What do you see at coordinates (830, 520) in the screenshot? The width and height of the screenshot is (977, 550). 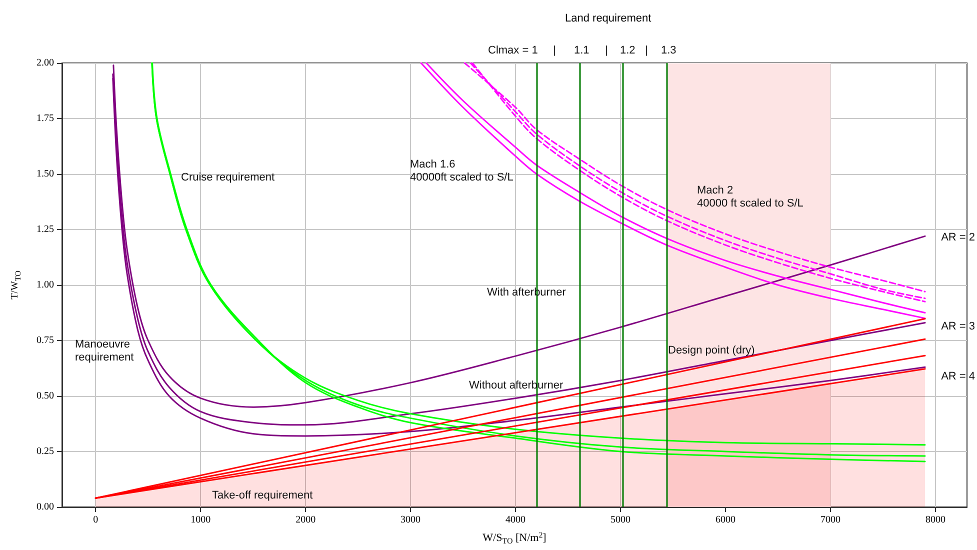 I see `x-tick-label: 7000` at bounding box center [830, 520].